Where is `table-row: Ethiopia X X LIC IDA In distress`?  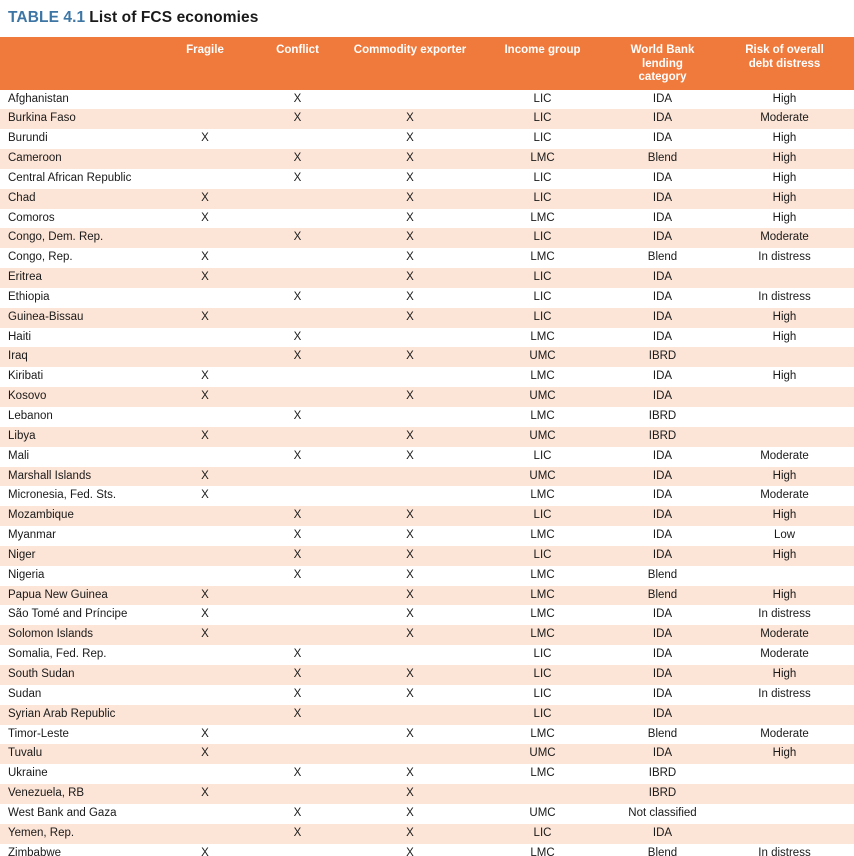 table-row: Ethiopia X X LIC IDA In distress is located at coordinates (427, 298).